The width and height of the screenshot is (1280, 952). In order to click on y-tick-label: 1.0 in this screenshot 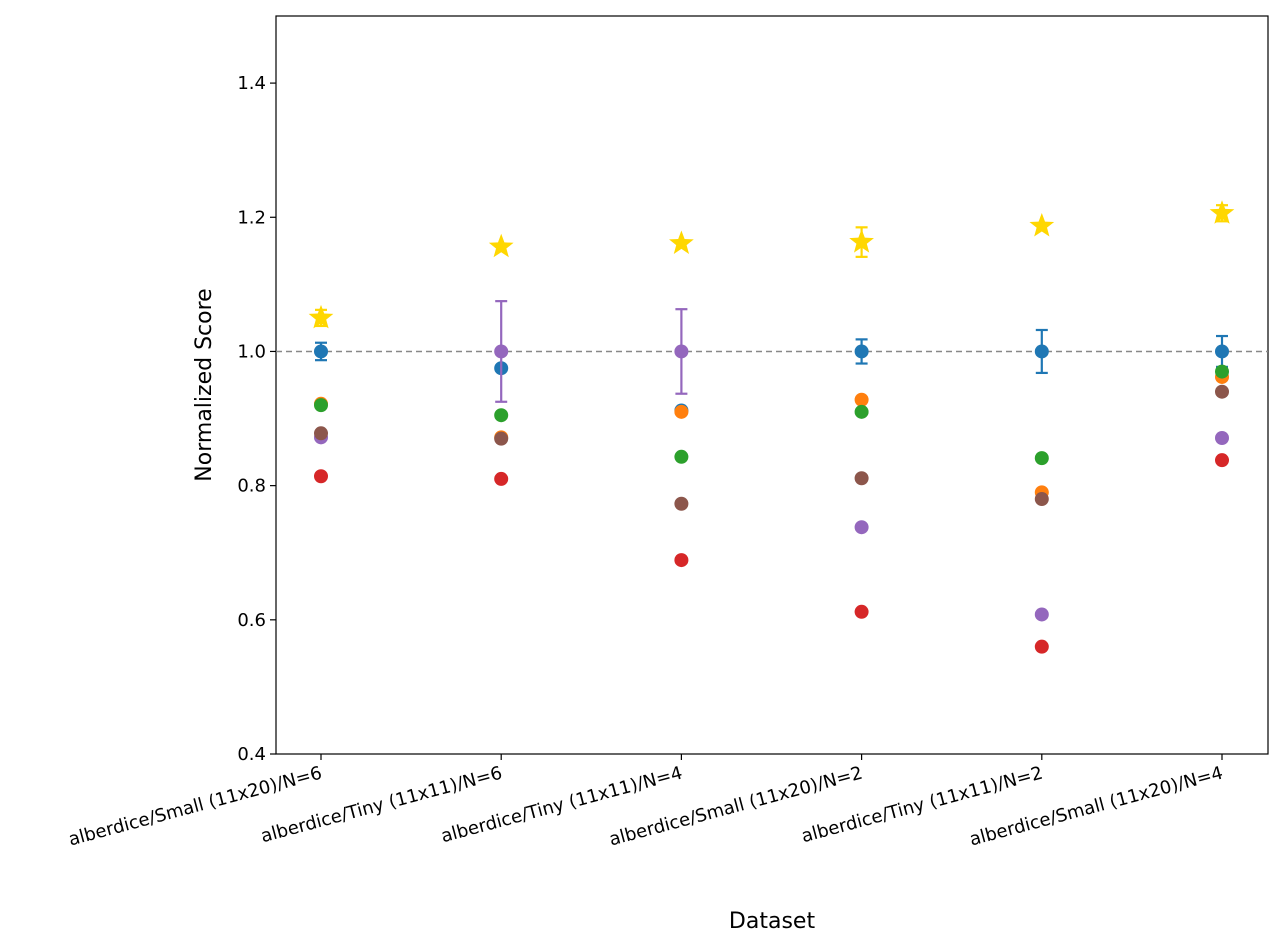, I will do `click(251, 351)`.